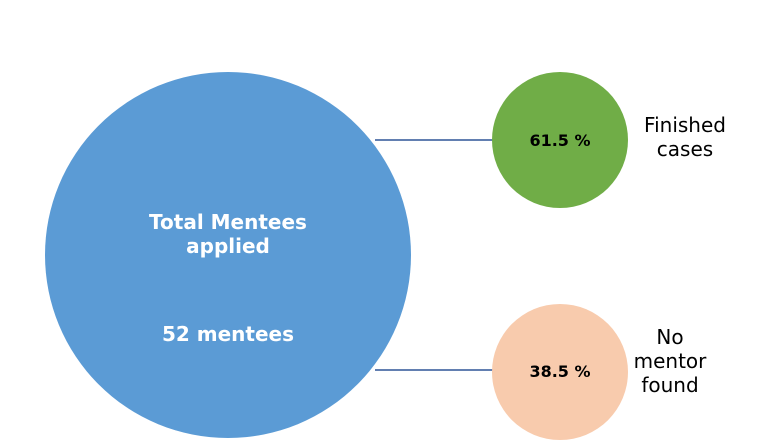 The width and height of the screenshot is (768, 441). Describe the element at coordinates (228, 234) in the screenshot. I see `total-label: Total Mentees applied` at that location.